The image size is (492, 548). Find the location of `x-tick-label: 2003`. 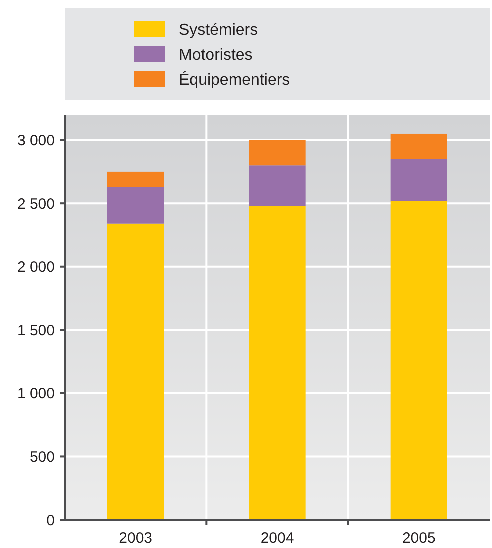

x-tick-label: 2003 is located at coordinates (136, 538).